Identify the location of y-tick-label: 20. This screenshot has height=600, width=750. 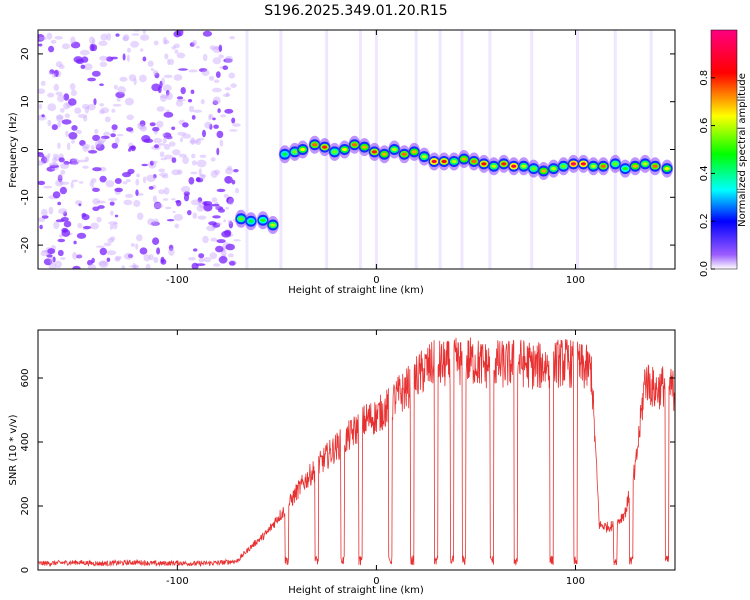
(25, 54).